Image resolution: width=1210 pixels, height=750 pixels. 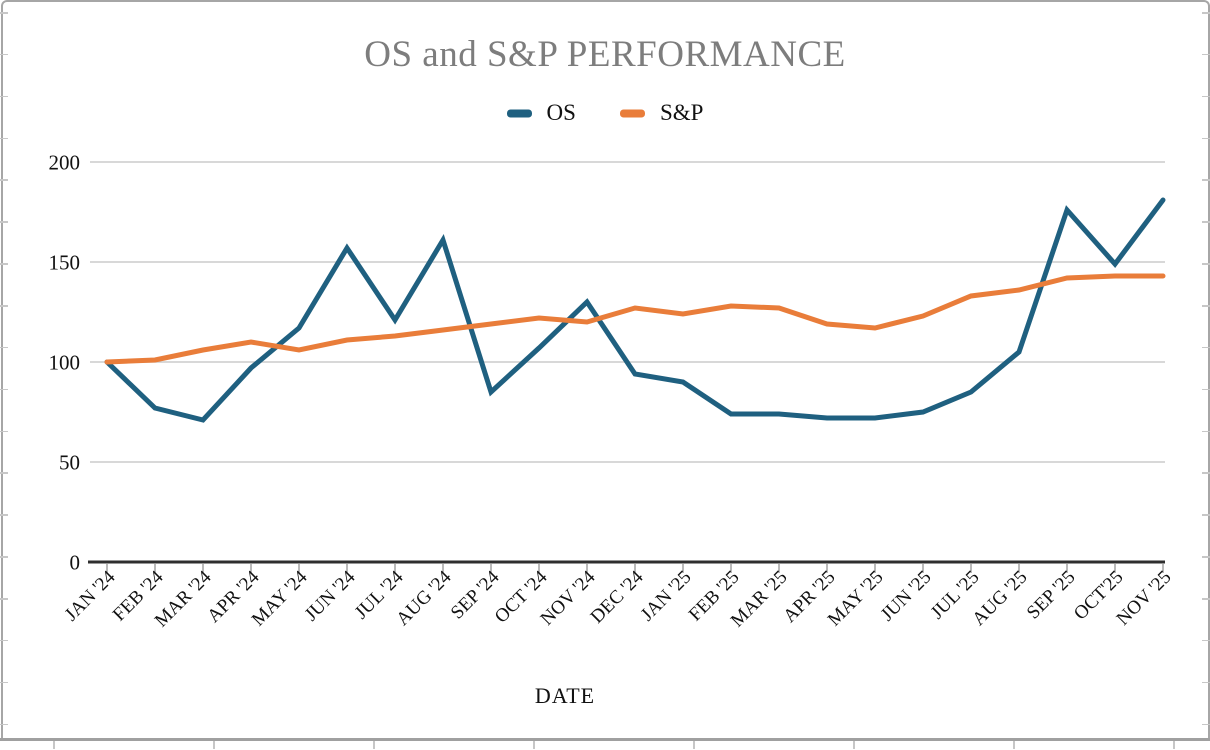 What do you see at coordinates (65, 263) in the screenshot?
I see `y-tick-label: 150` at bounding box center [65, 263].